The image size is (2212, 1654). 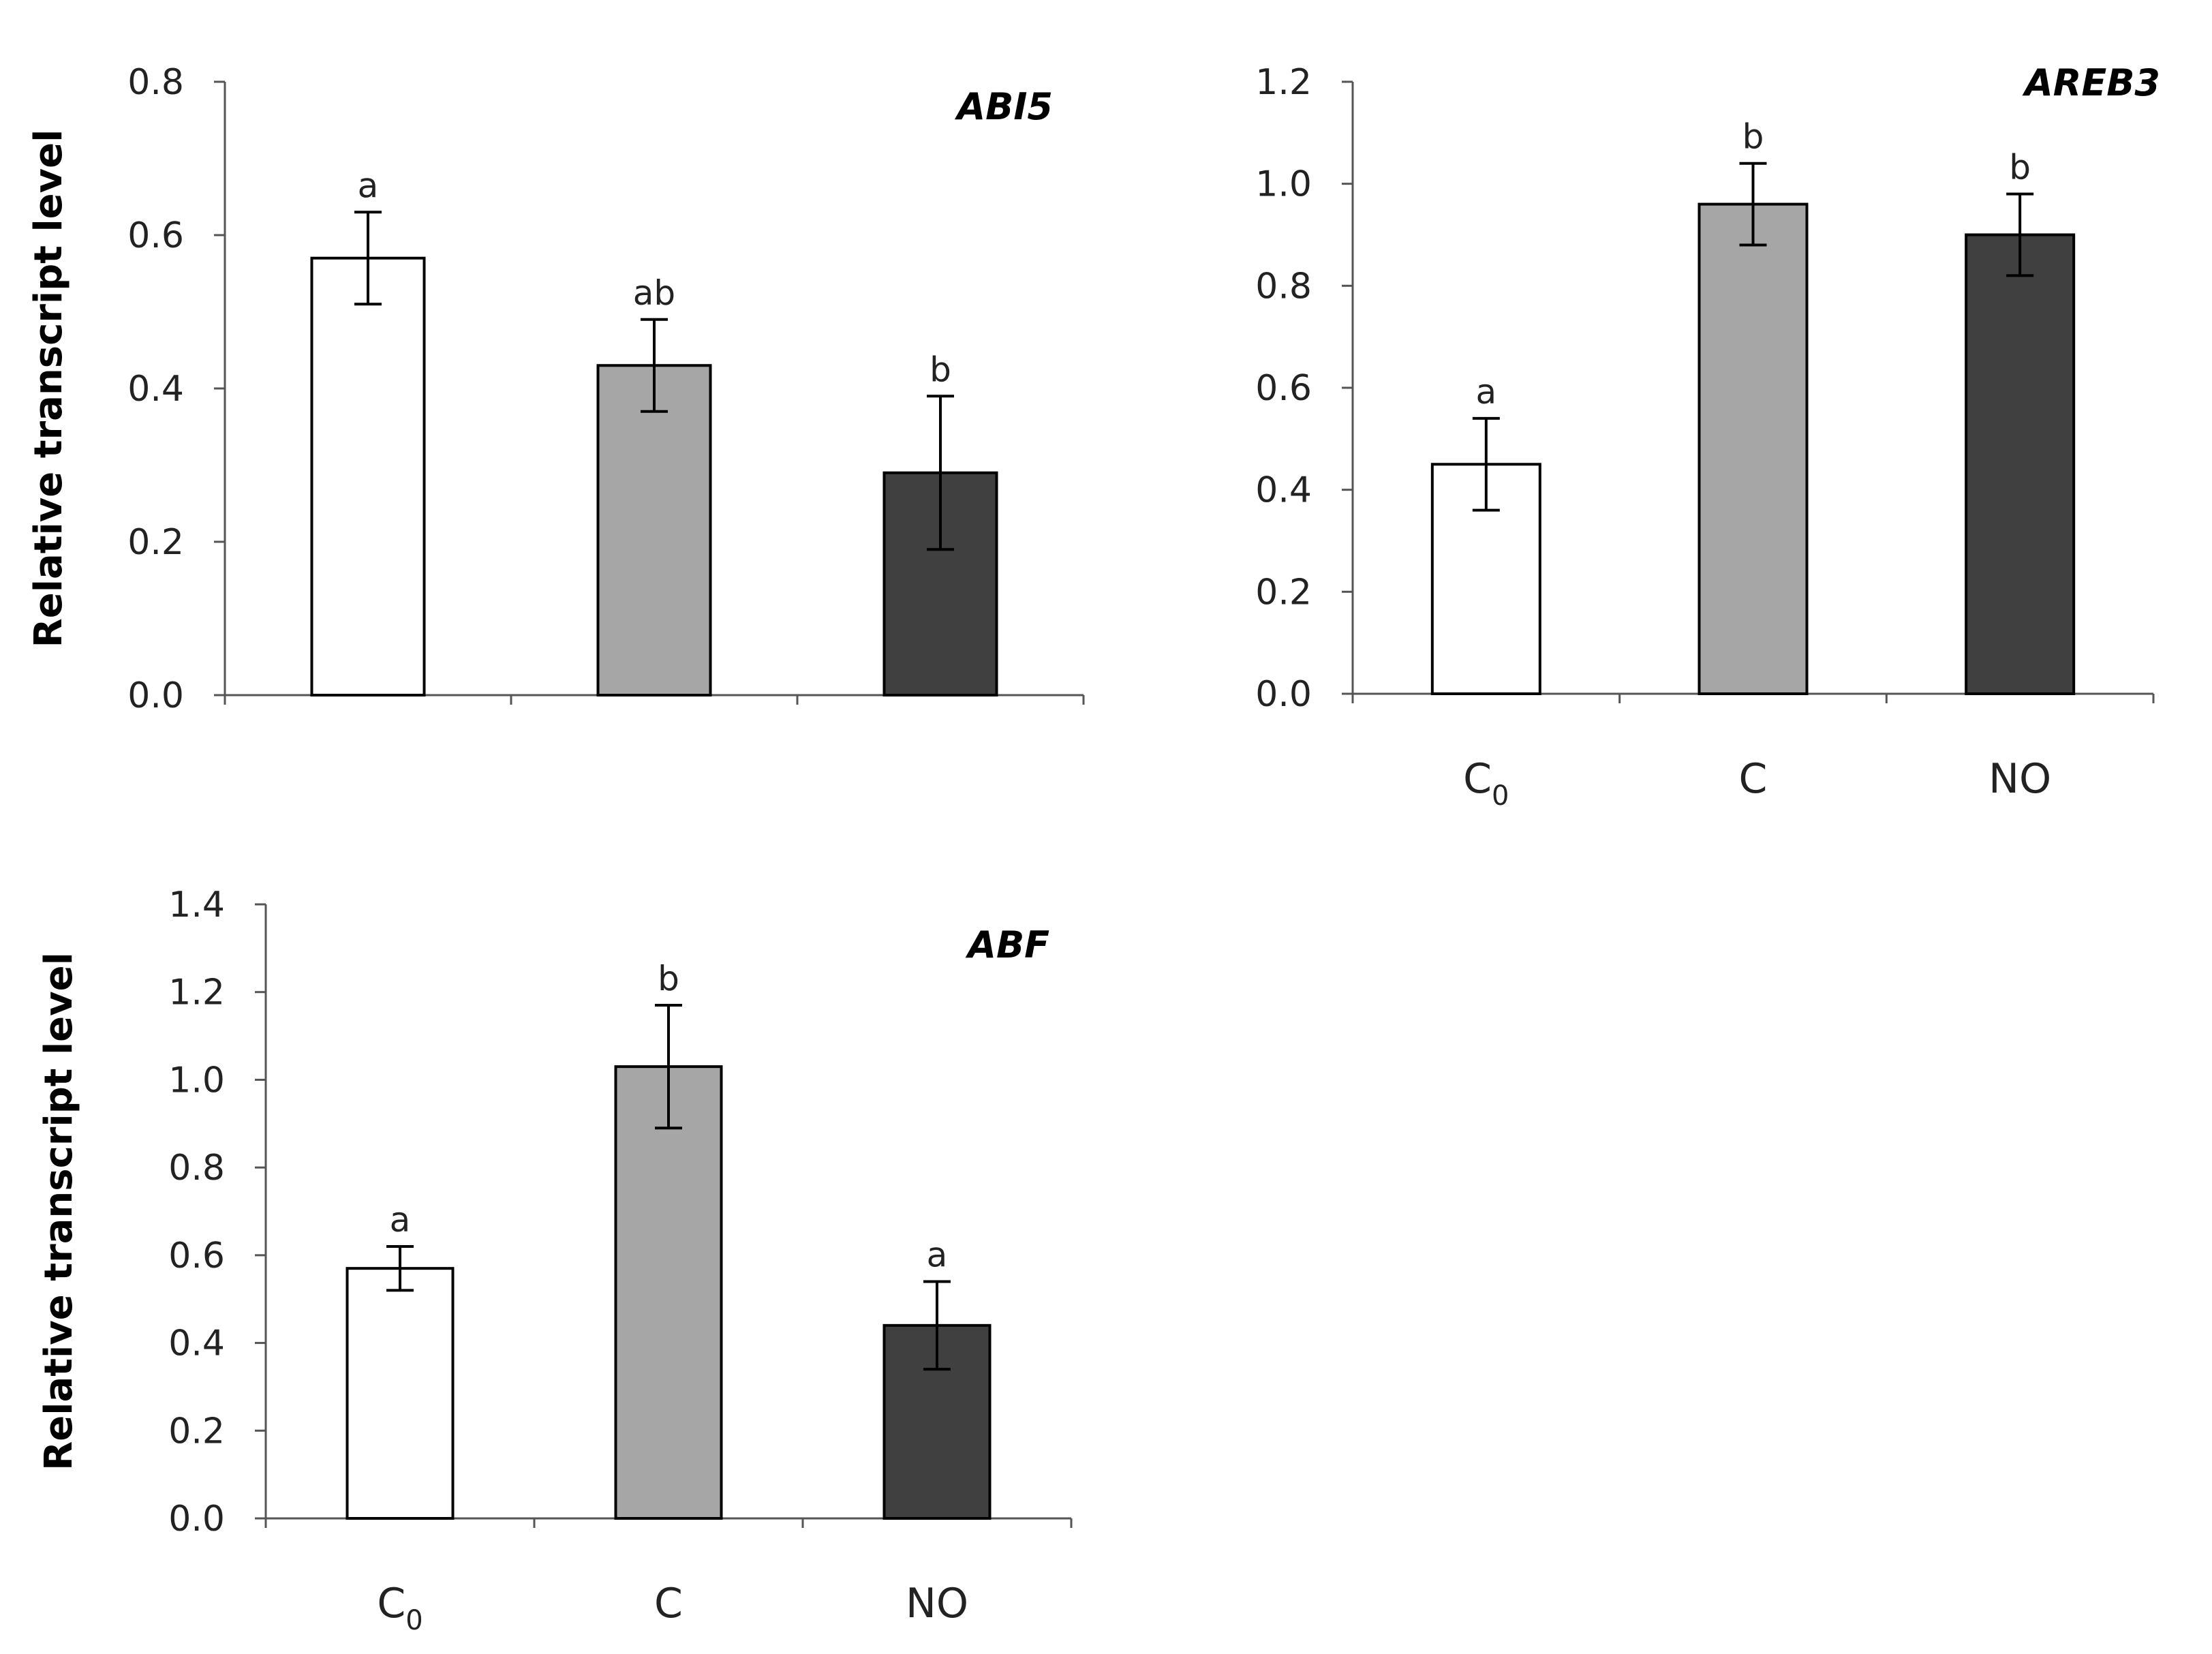 I want to click on chart-title: ABF, so click(x=1007, y=945).